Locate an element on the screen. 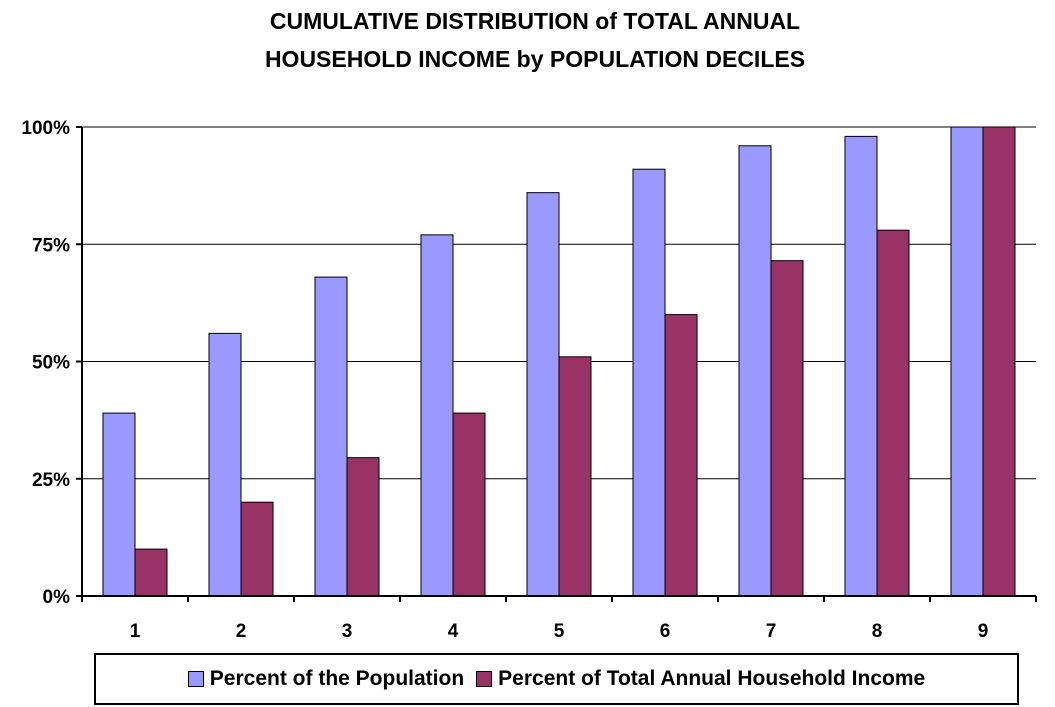 The width and height of the screenshot is (1055, 707). legend-label-income: Percent of Total Annual Household Income is located at coordinates (712, 678).